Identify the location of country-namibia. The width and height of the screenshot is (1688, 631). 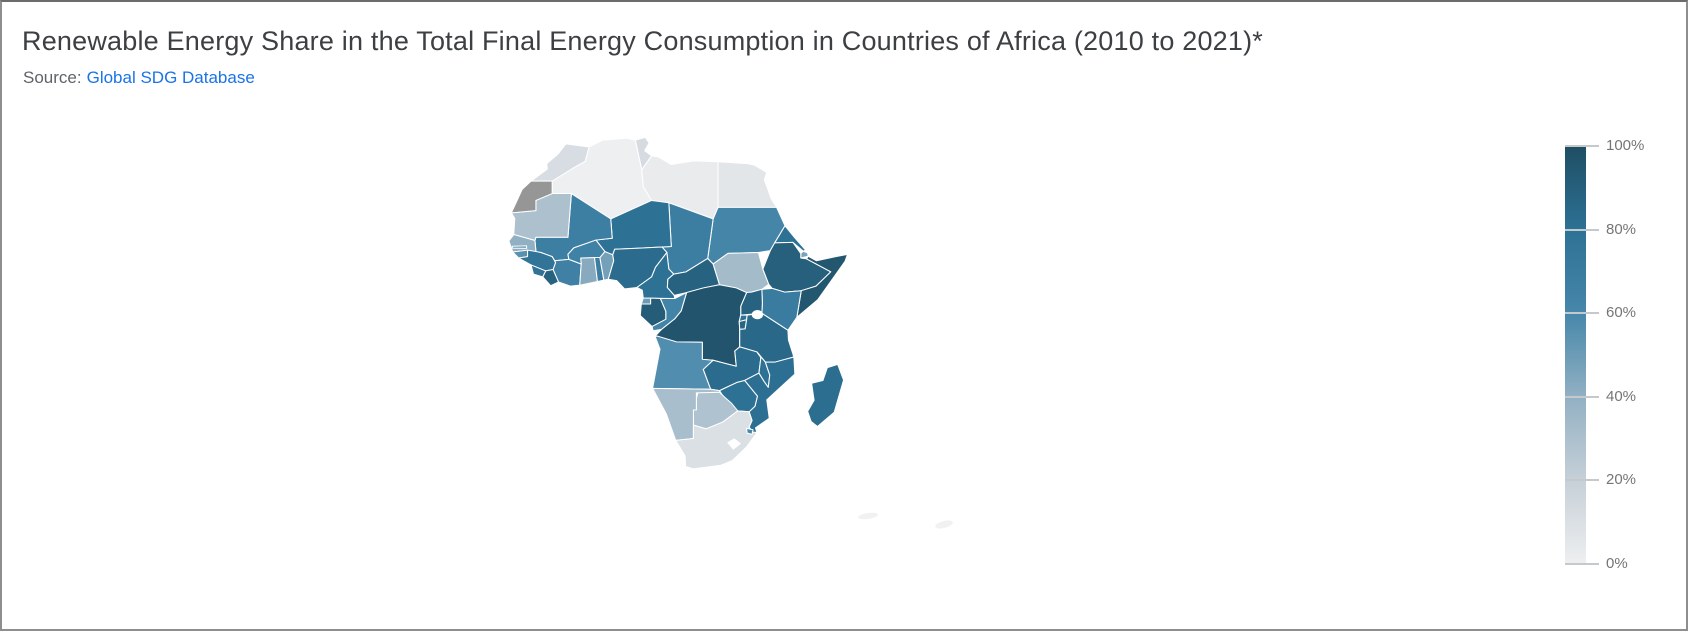
(686, 414).